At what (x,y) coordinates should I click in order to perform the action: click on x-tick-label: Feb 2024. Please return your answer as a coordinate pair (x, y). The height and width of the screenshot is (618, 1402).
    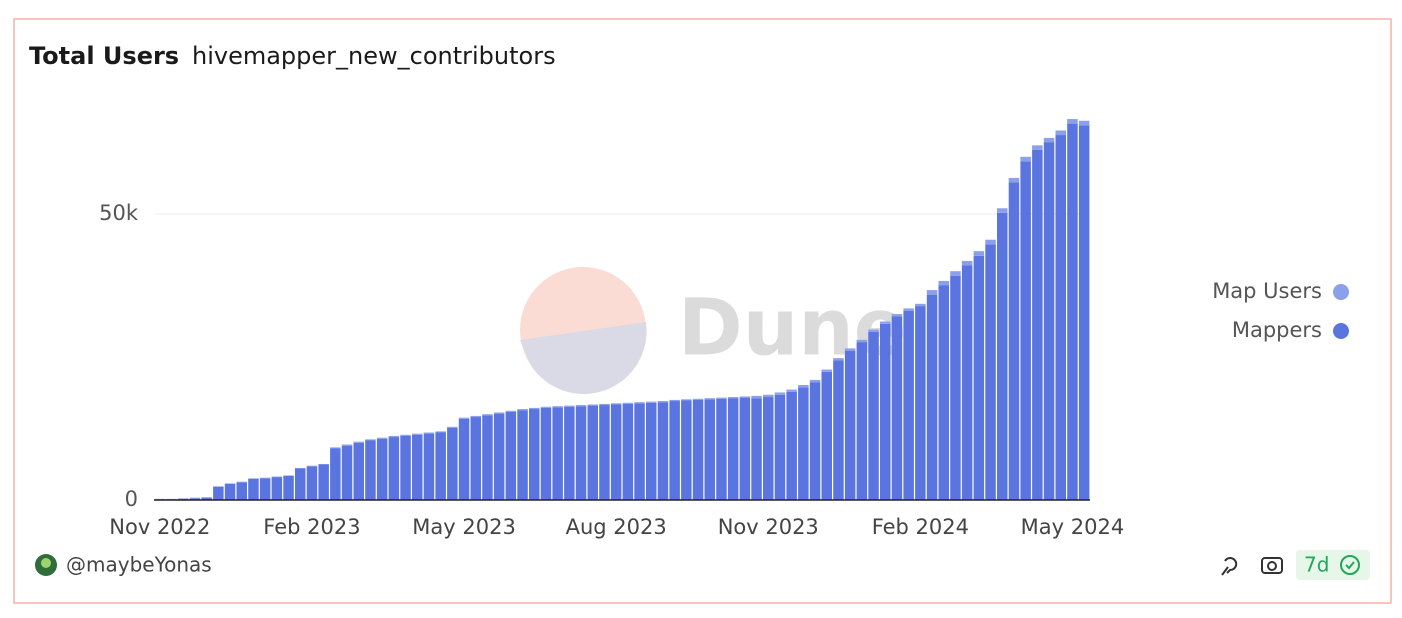
    Looking at the image, I should click on (920, 527).